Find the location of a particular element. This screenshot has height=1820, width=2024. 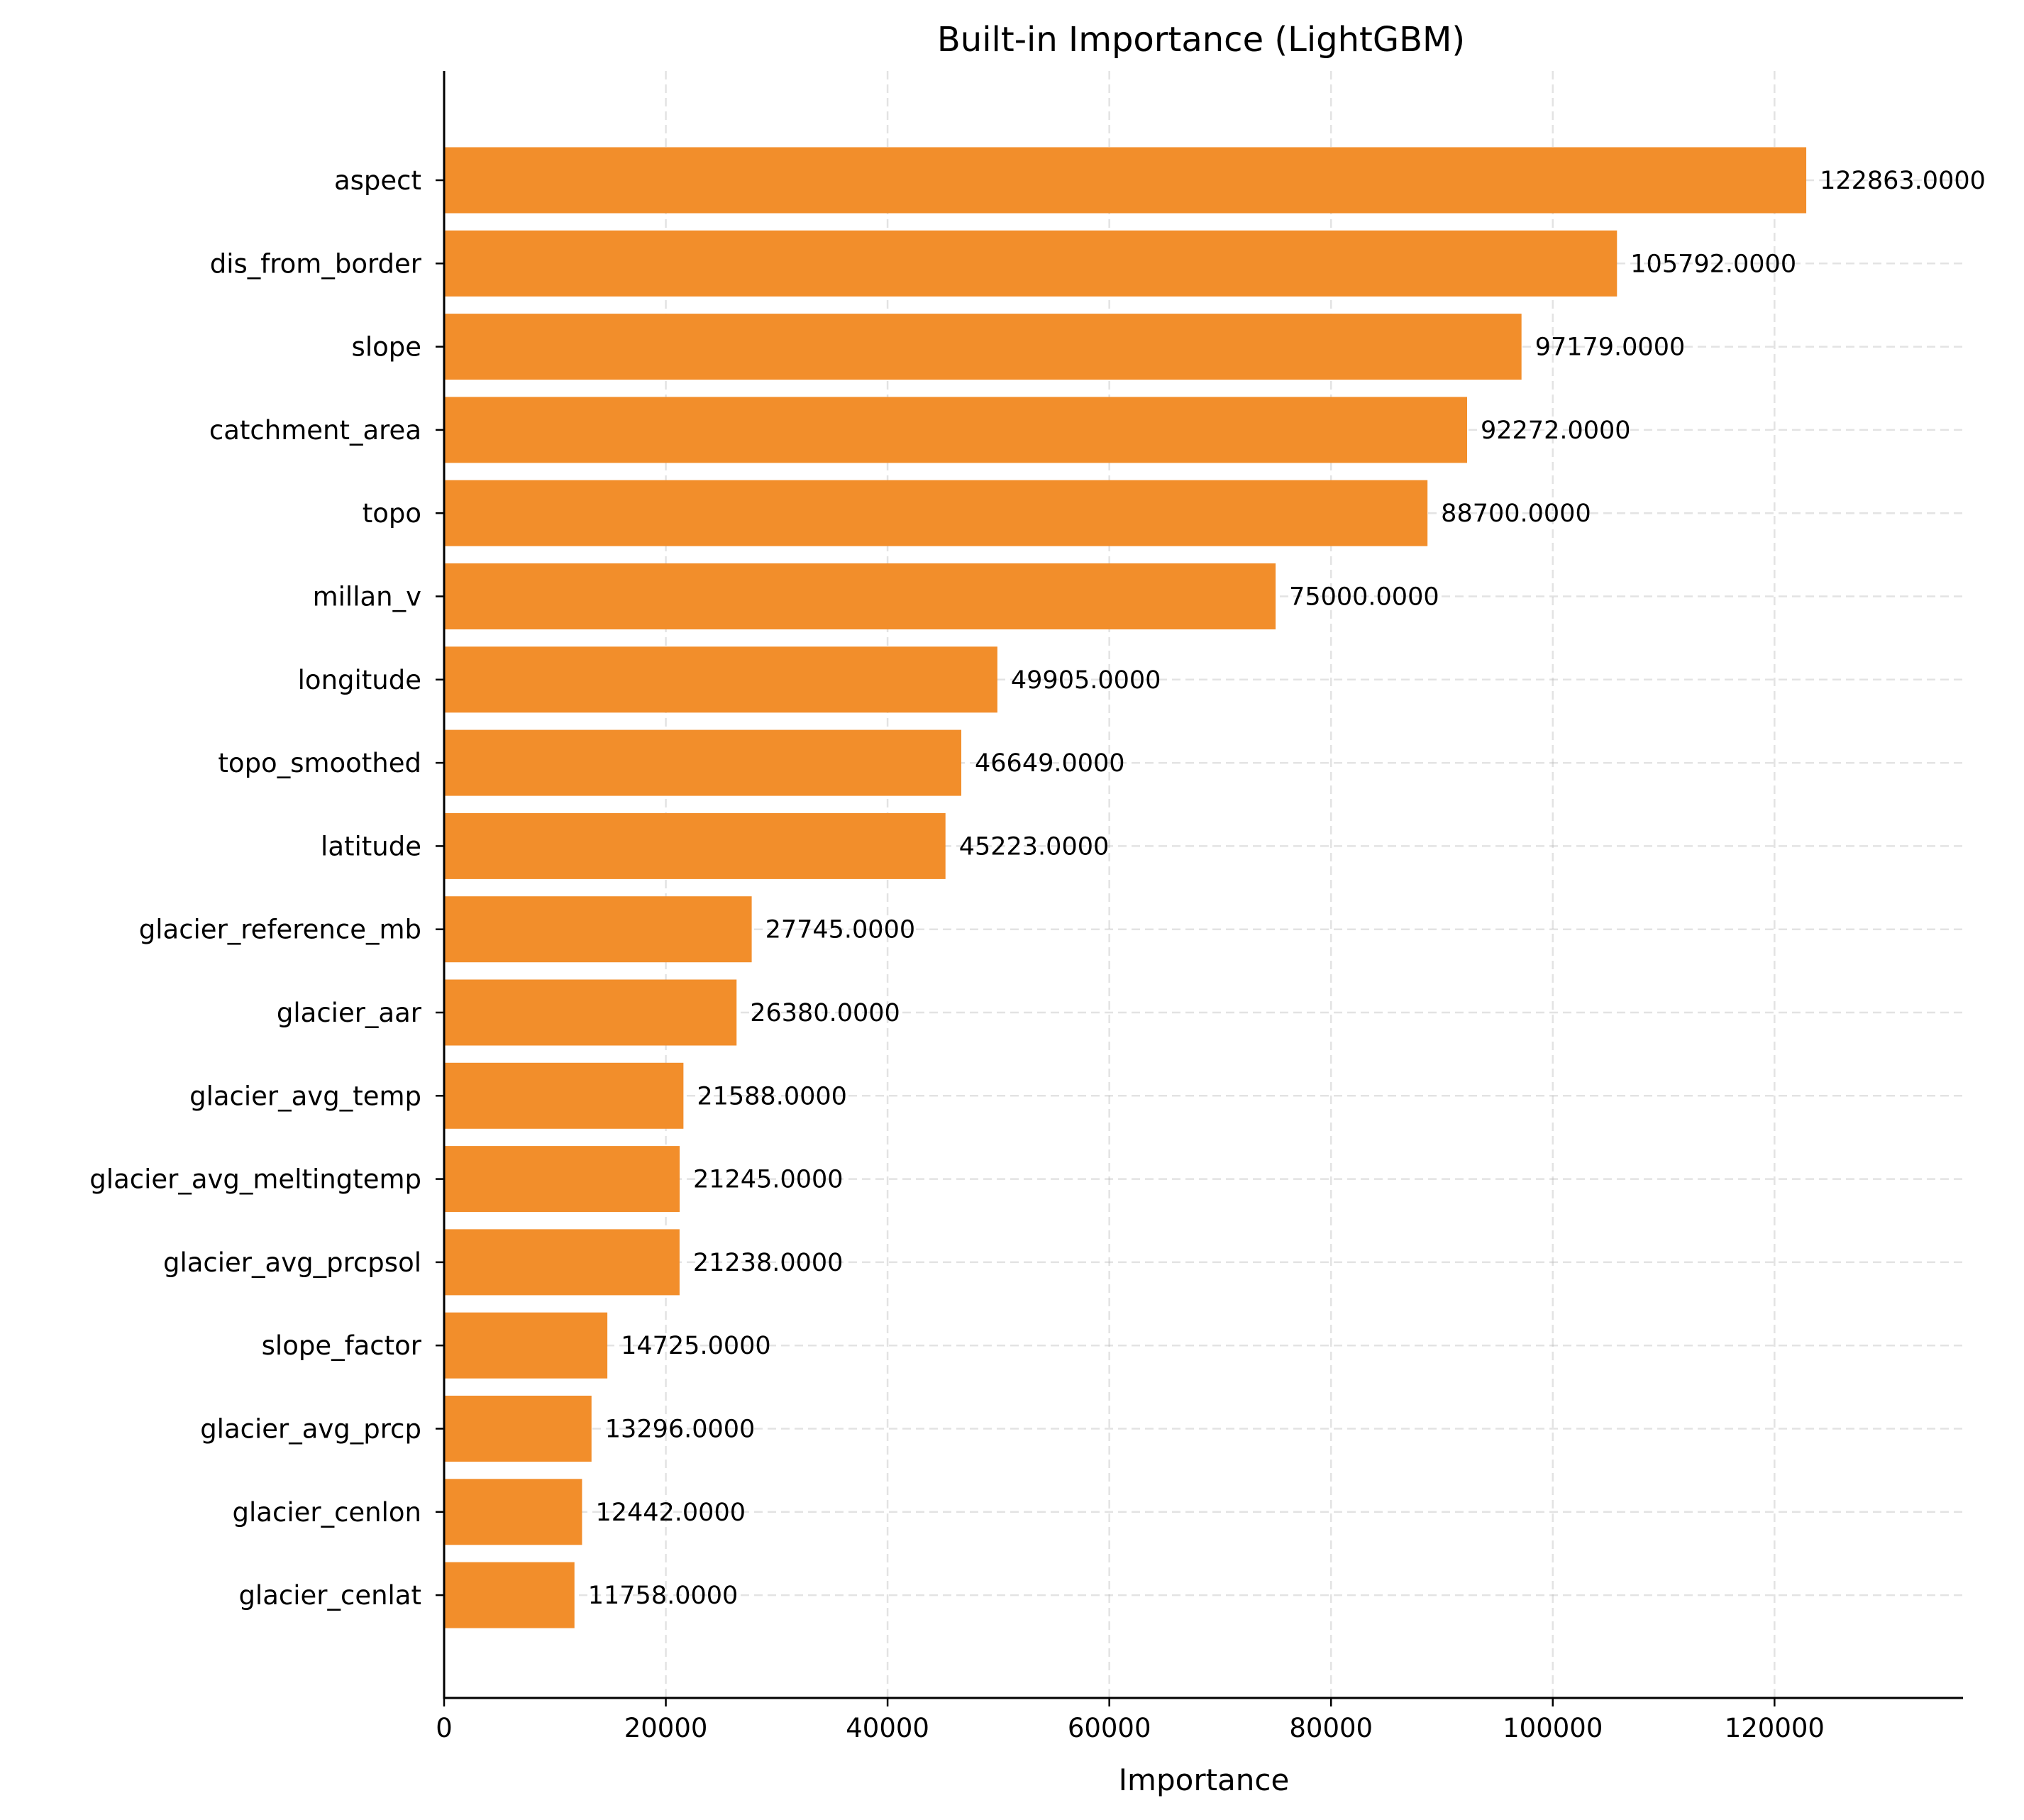

y-tick-label: longitude is located at coordinates (359, 680).